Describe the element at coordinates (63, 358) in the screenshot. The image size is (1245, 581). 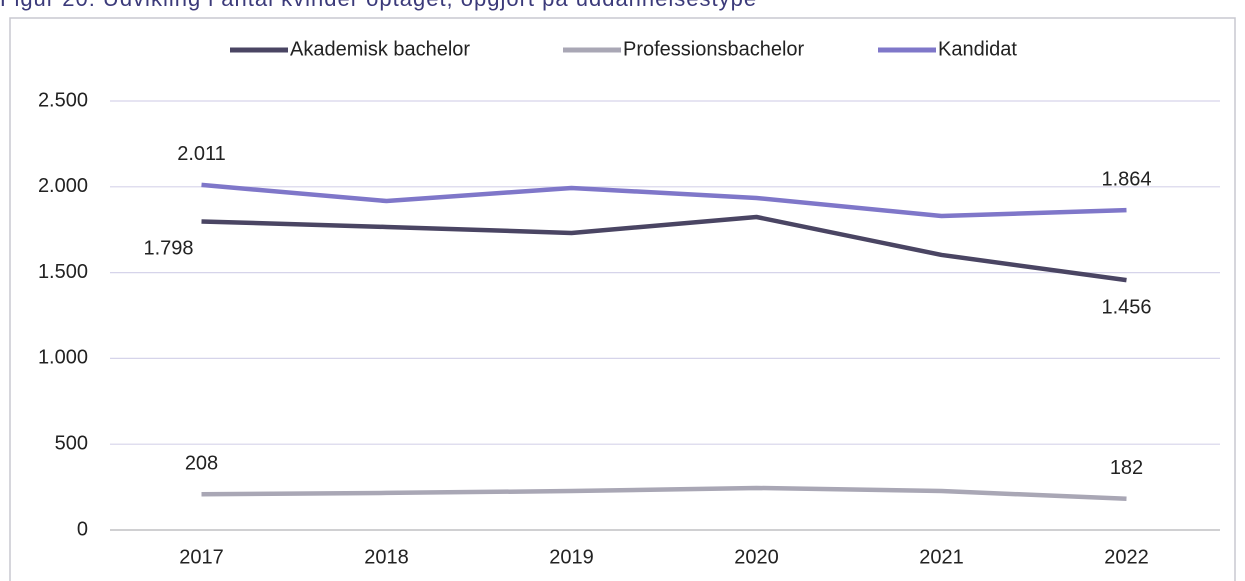
I see `y-tick-label: 1.000` at that location.